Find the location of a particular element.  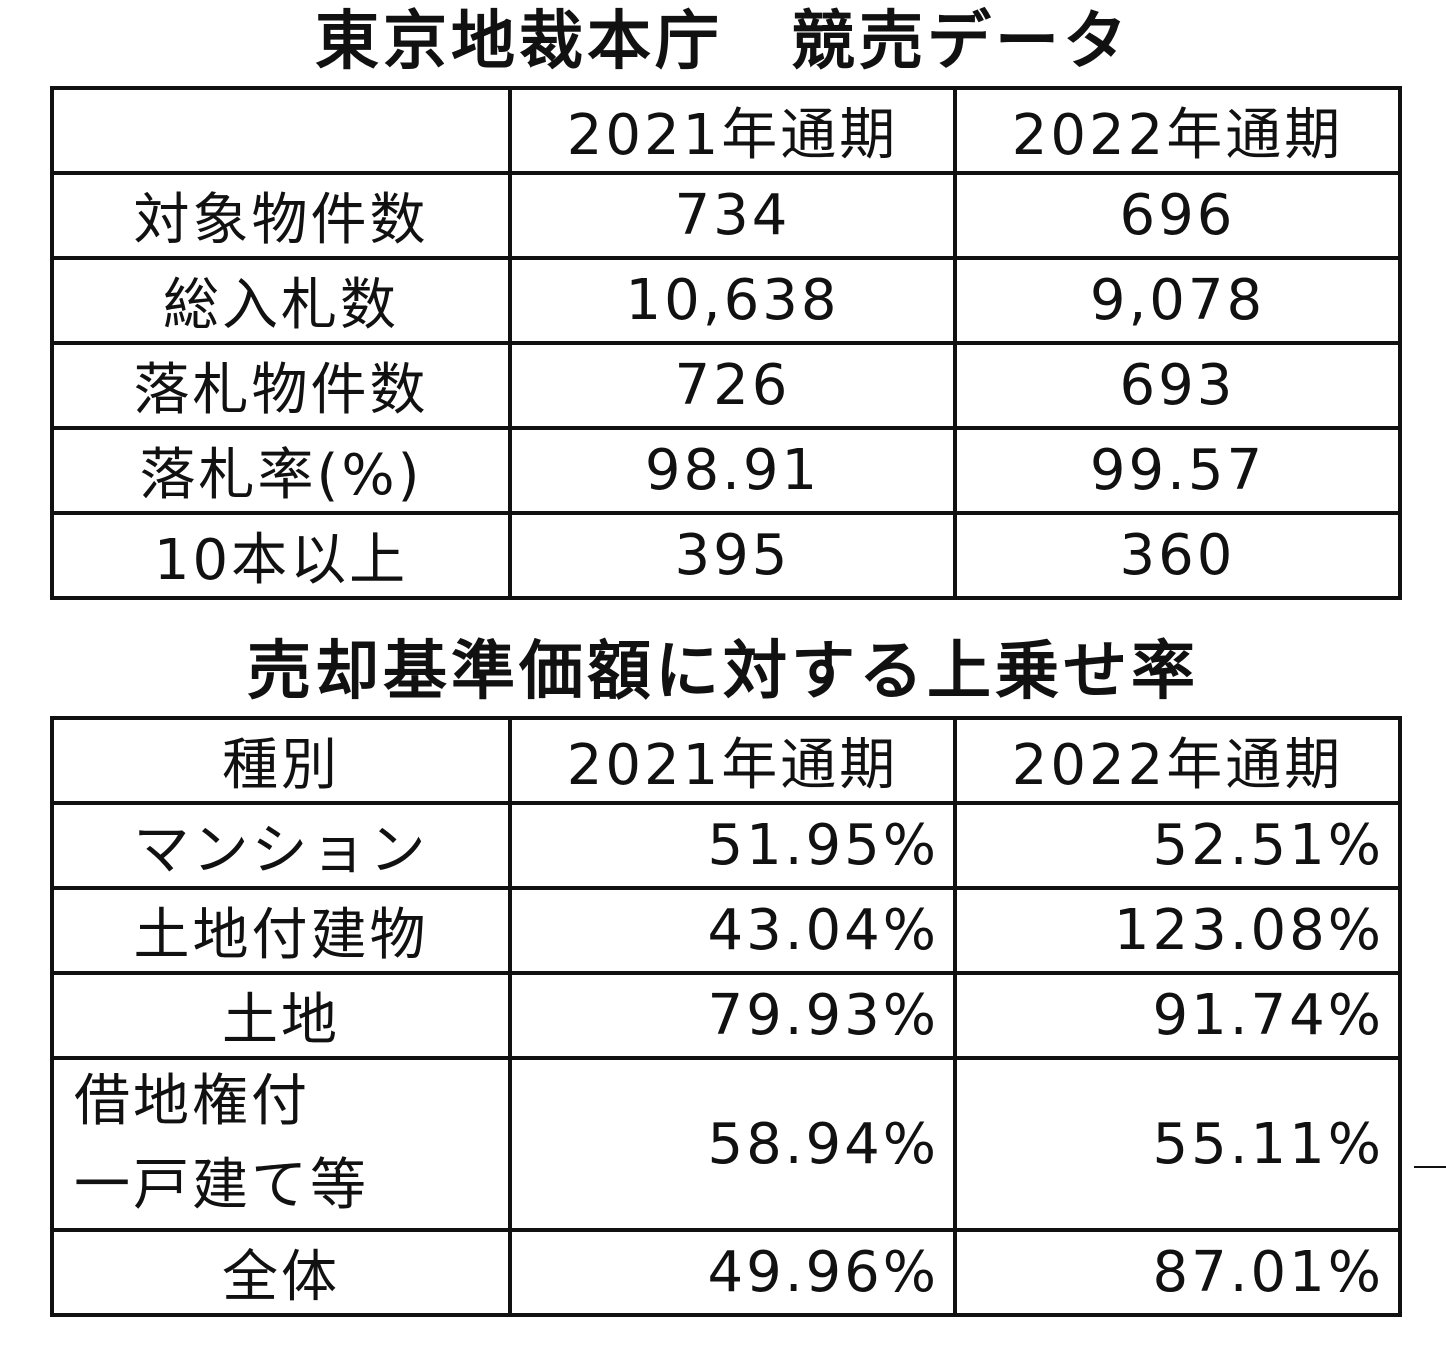

value-2021: 734 is located at coordinates (732, 215).